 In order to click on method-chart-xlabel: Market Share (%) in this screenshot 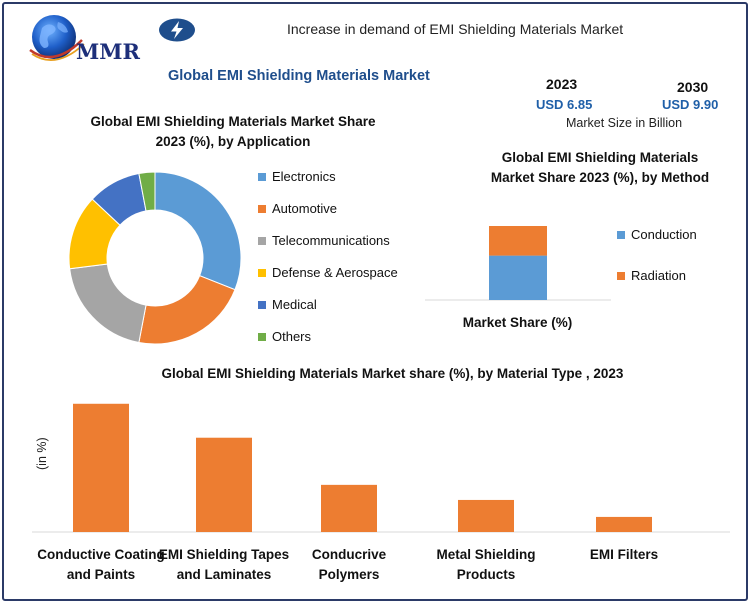, I will do `click(517, 322)`.